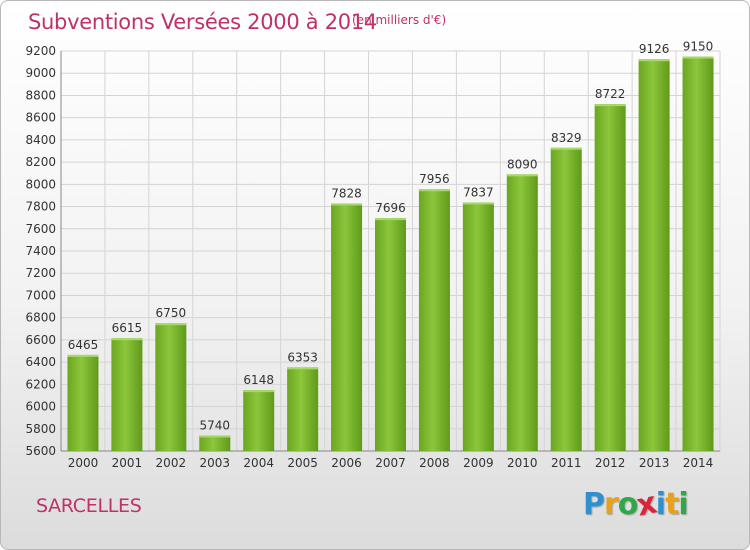 The image size is (750, 550). Describe the element at coordinates (654, 463) in the screenshot. I see `x-tick-label: 2013` at that location.